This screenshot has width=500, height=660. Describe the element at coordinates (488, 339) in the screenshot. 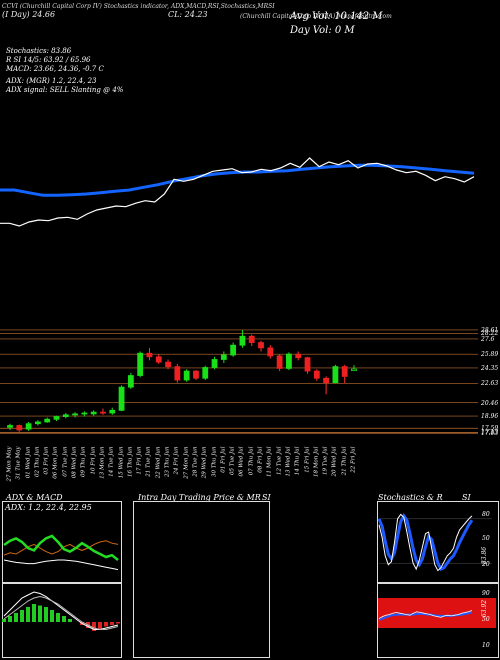

I see `price-axis-label: 27.6` at that location.